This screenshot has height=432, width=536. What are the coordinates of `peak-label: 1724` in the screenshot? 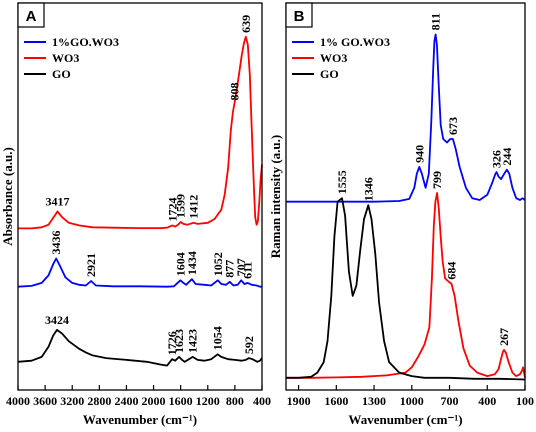 It's located at (172, 209).